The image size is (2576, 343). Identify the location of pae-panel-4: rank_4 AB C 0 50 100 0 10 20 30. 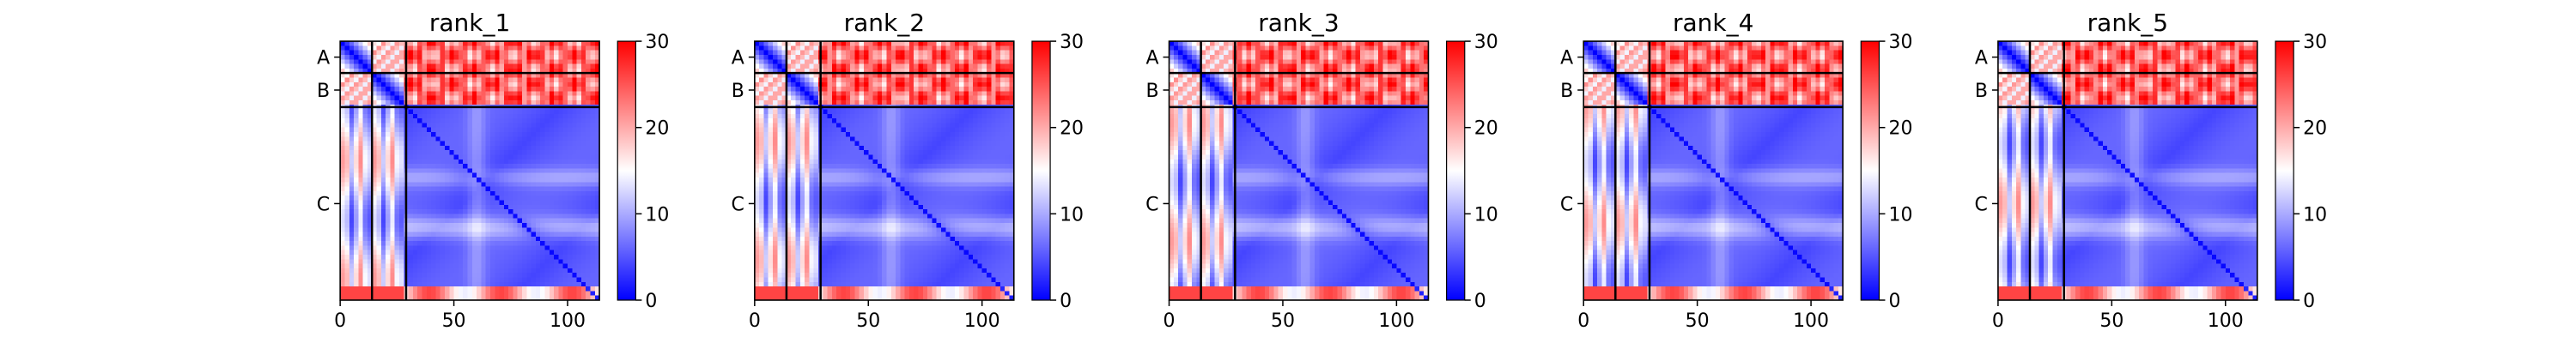
(1737, 171).